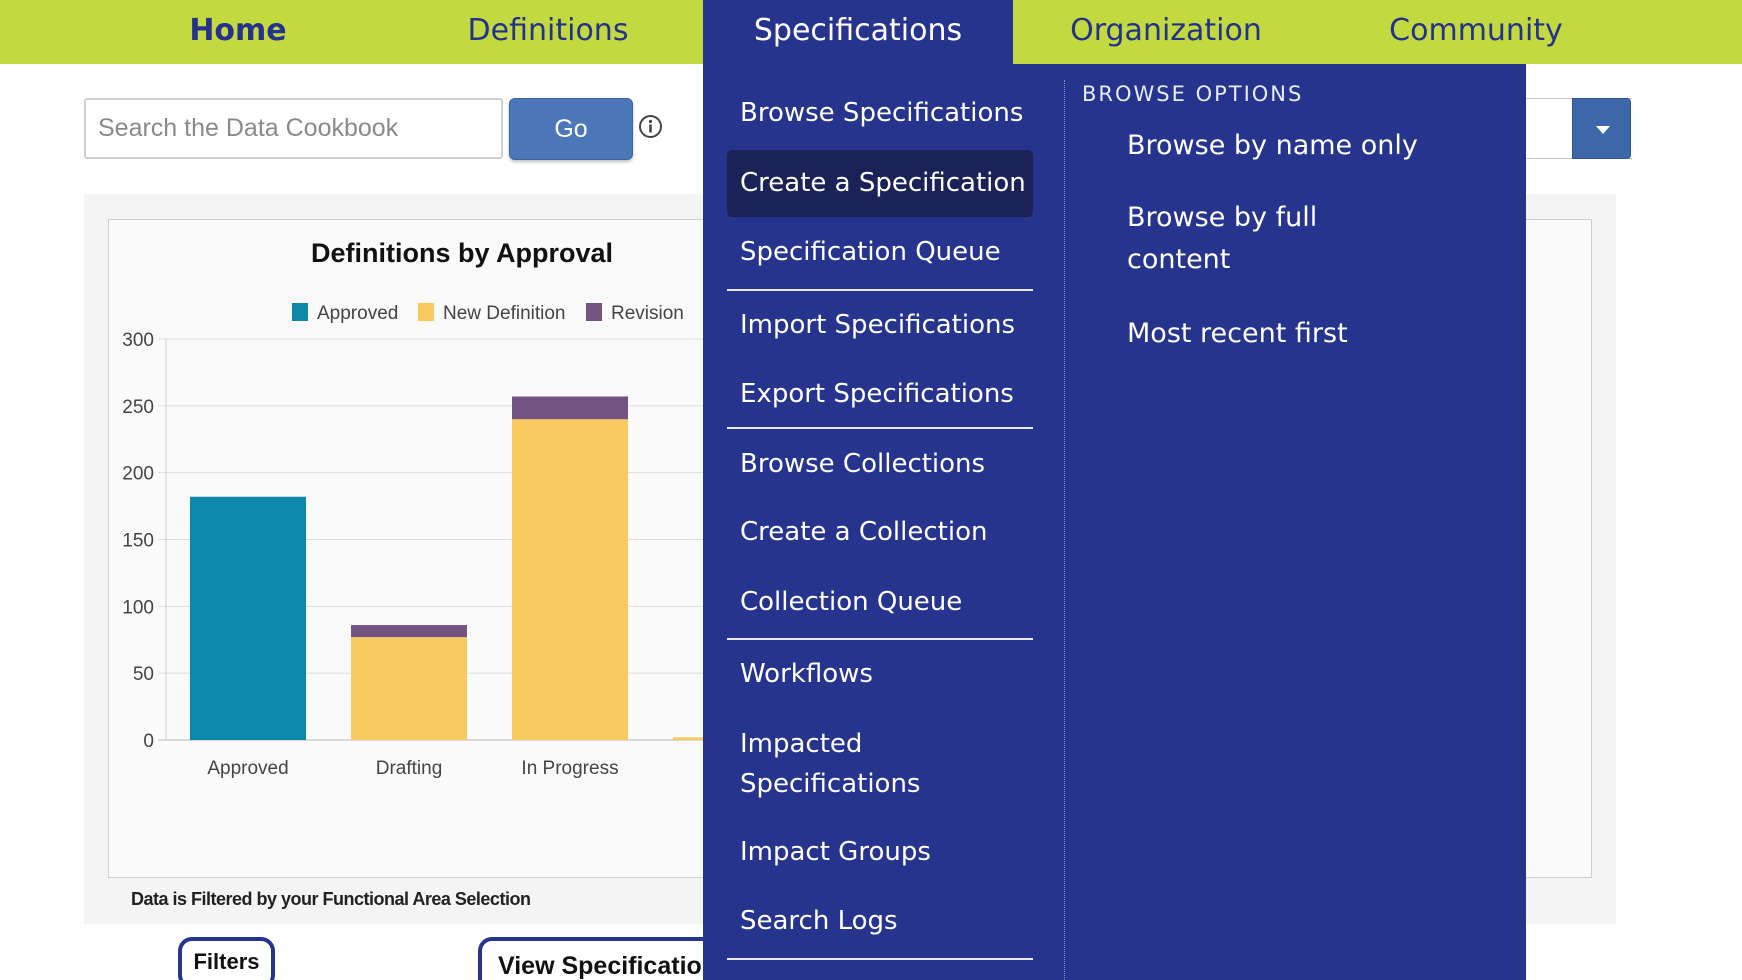 This screenshot has width=1742, height=980. What do you see at coordinates (858, 32) in the screenshot?
I see `nav-specifications: Specifications` at bounding box center [858, 32].